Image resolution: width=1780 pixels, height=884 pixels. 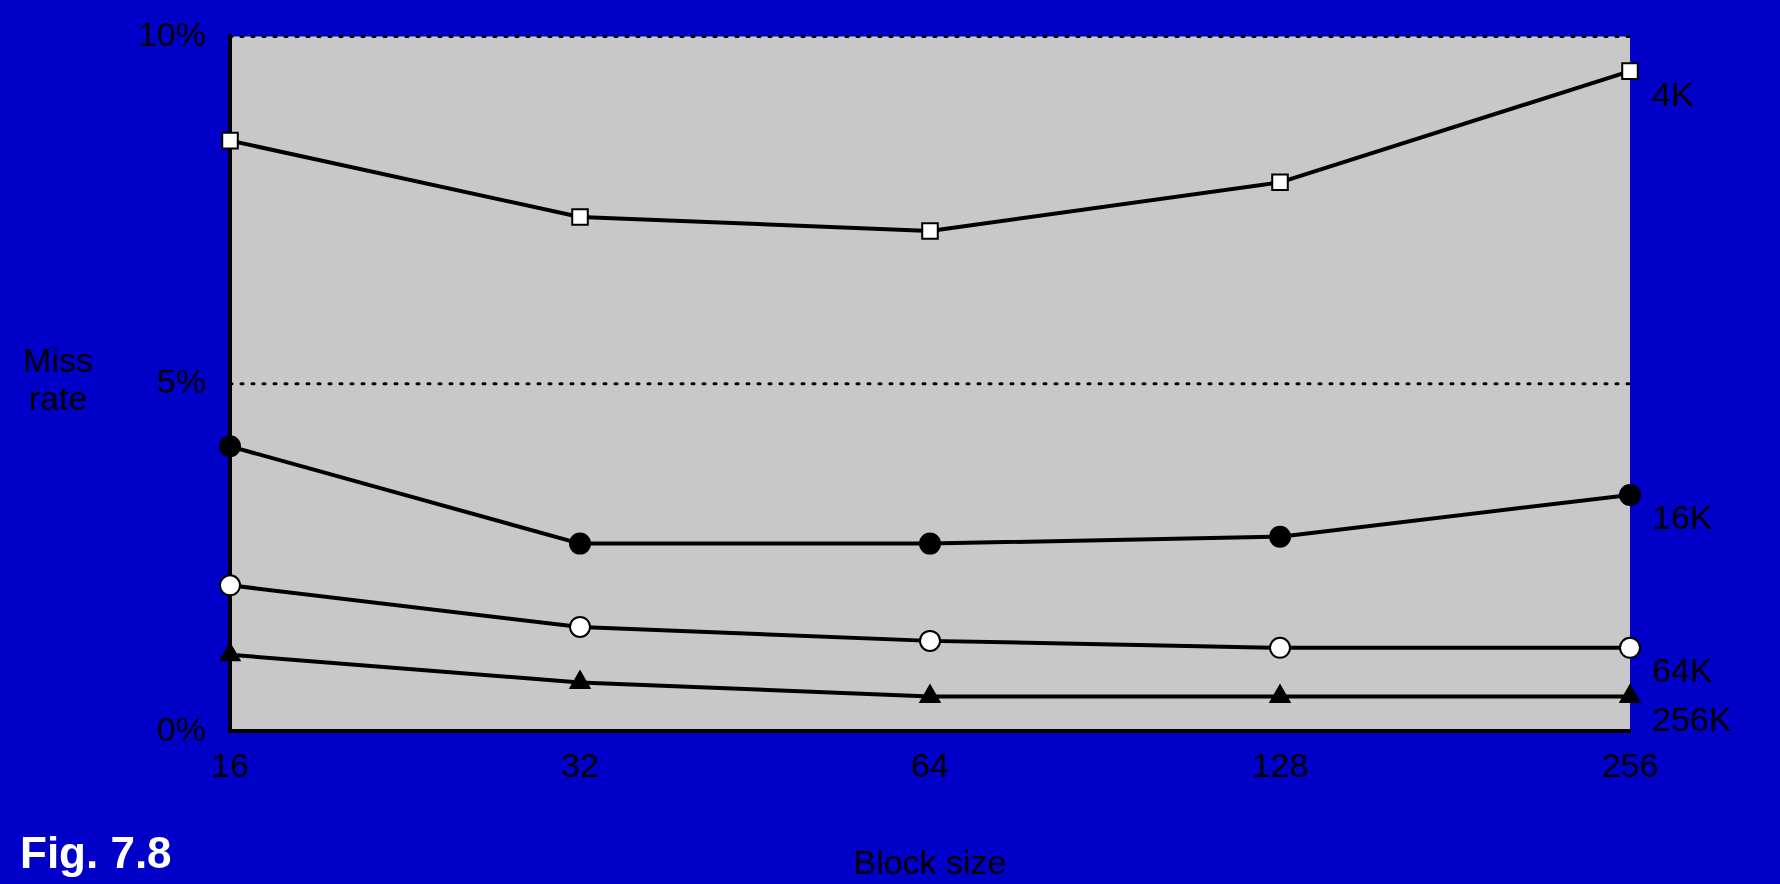 What do you see at coordinates (96, 853) in the screenshot?
I see `caption: Fig. 7.8` at bounding box center [96, 853].